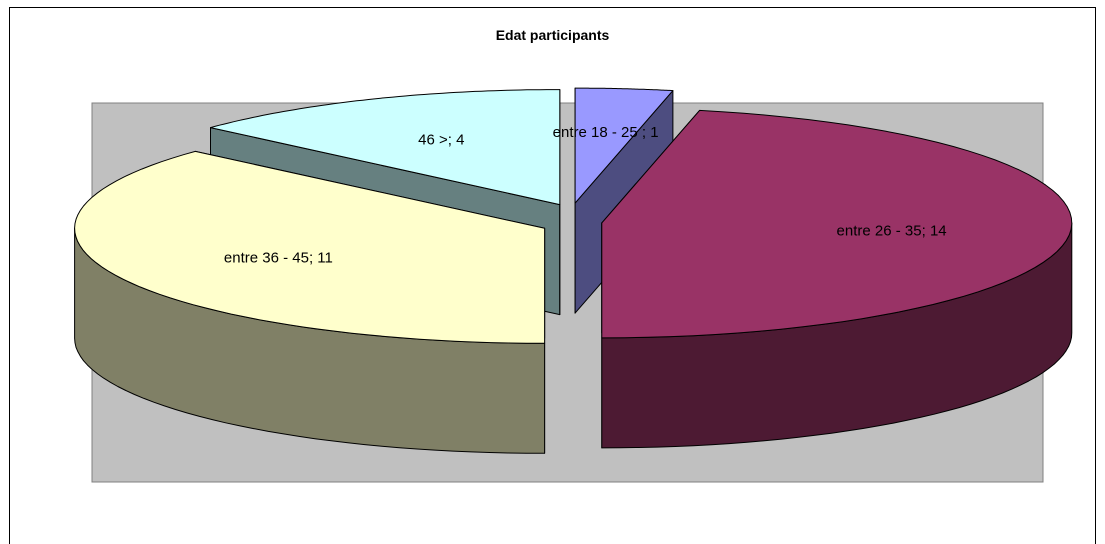  Describe the element at coordinates (441, 139) in the screenshot. I see `slice-label-3: 46 >; 4` at that location.